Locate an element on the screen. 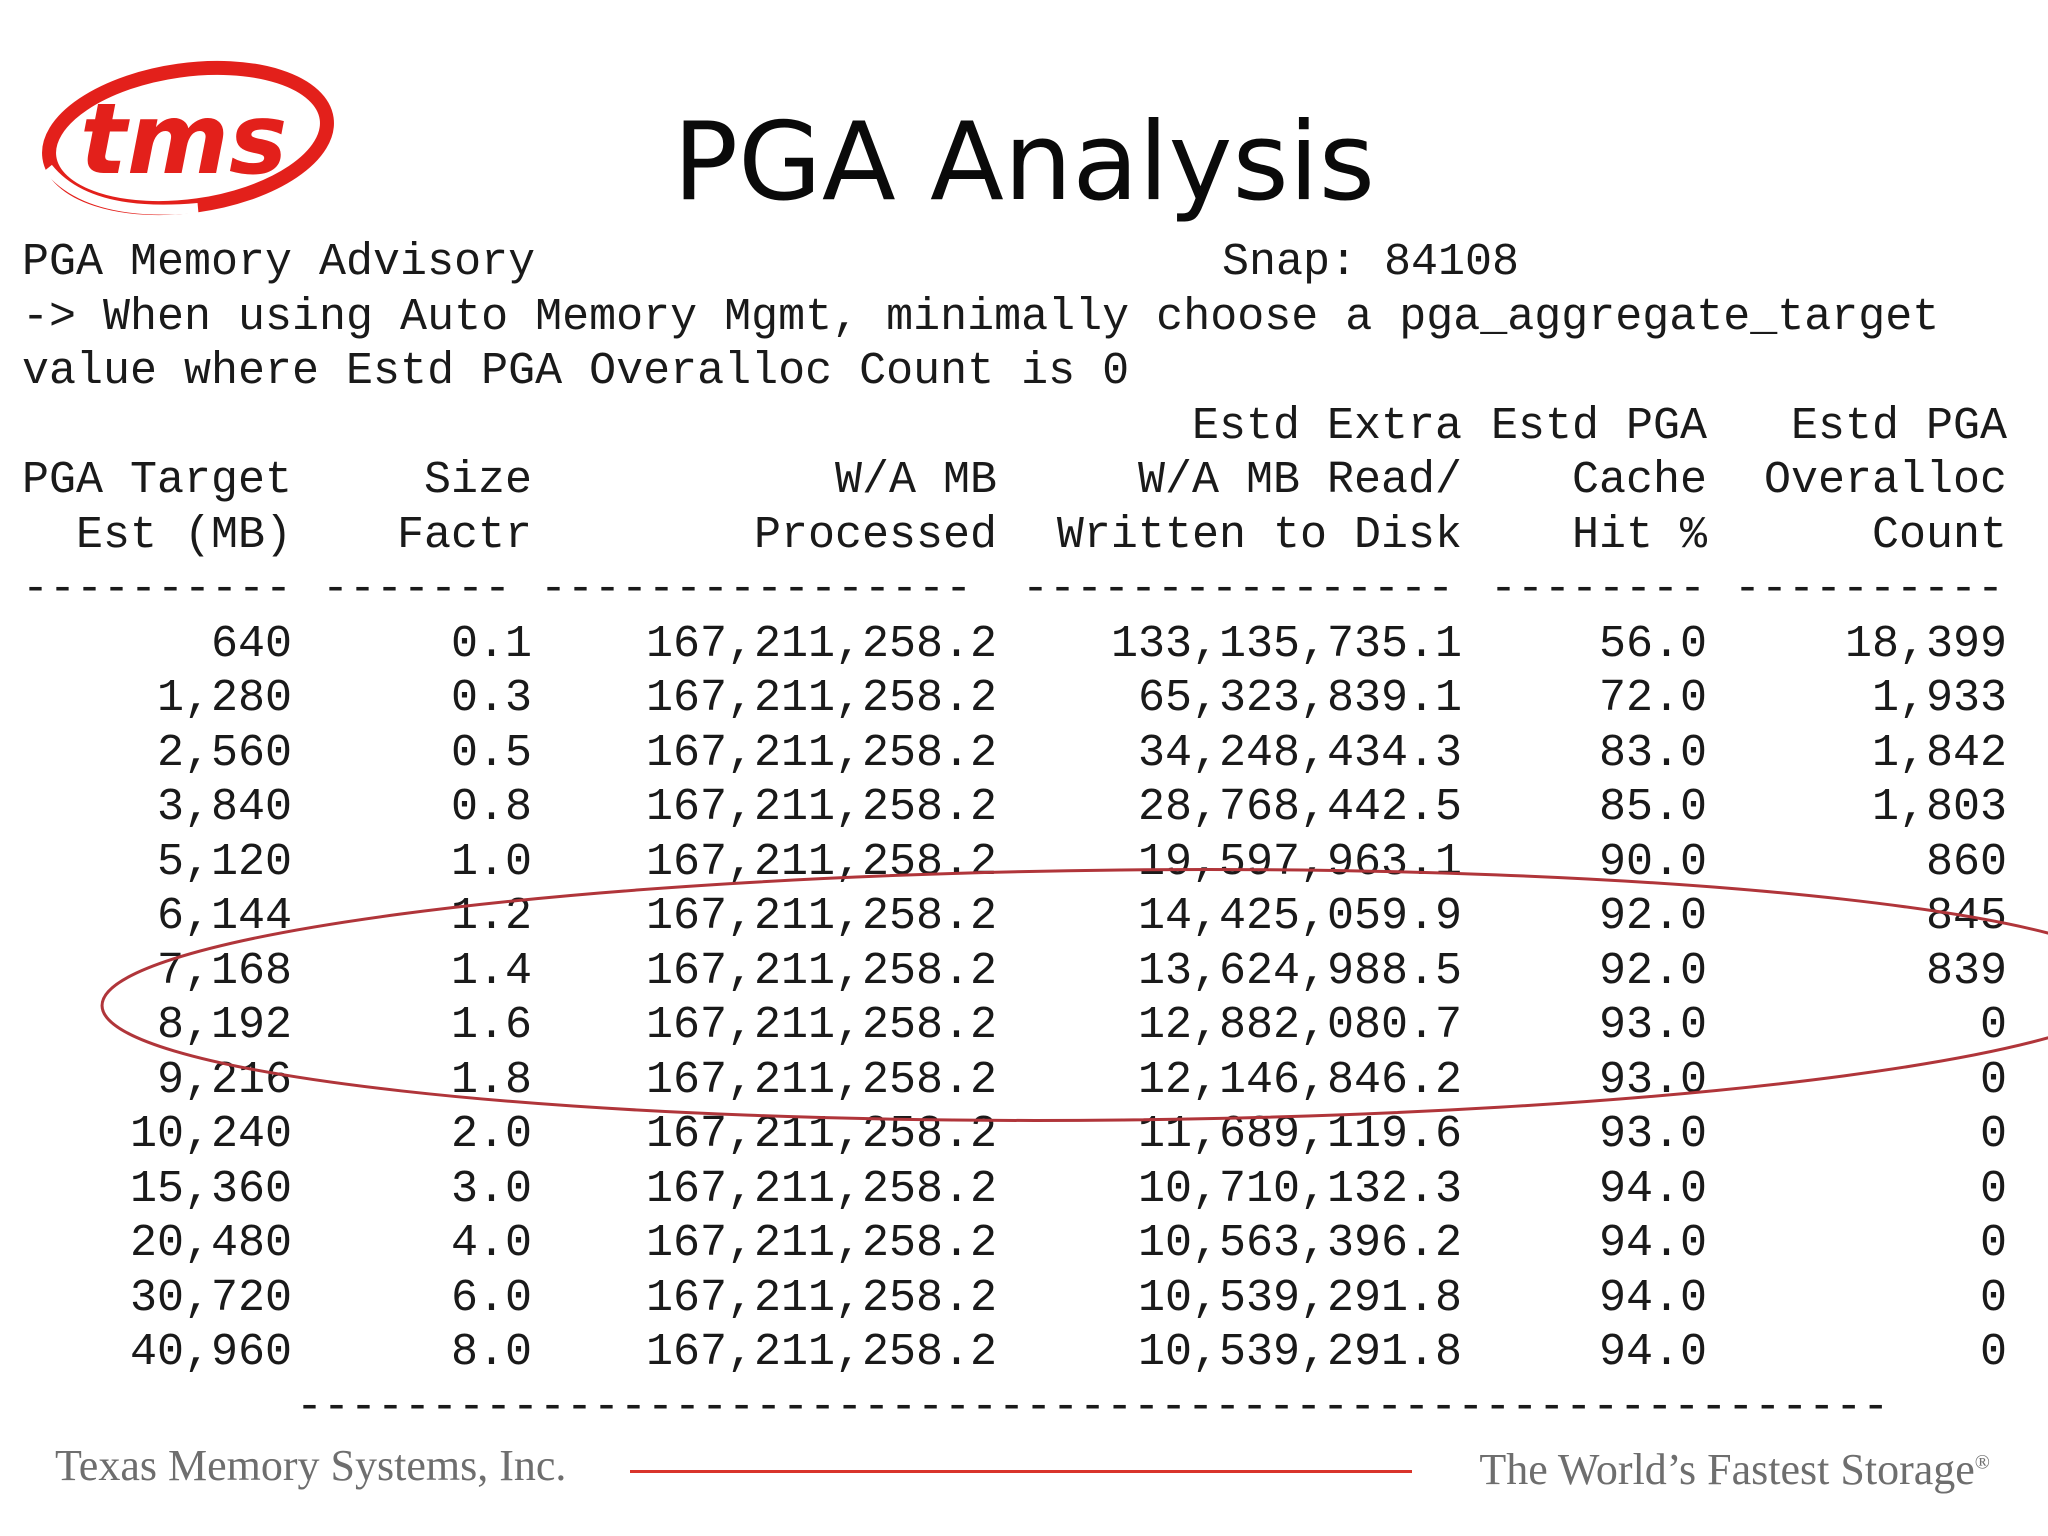 This screenshot has width=2048, height=1536. cell-size-factor: 8.0 is located at coordinates (491, 1352).